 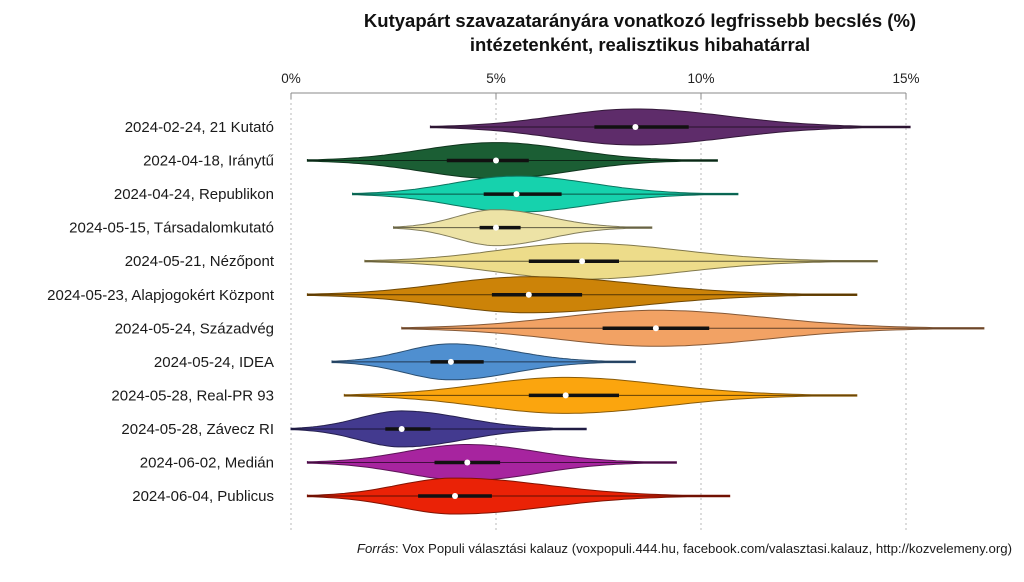 I want to click on row-label: 2024-04-18, Iránytű, so click(x=208, y=161).